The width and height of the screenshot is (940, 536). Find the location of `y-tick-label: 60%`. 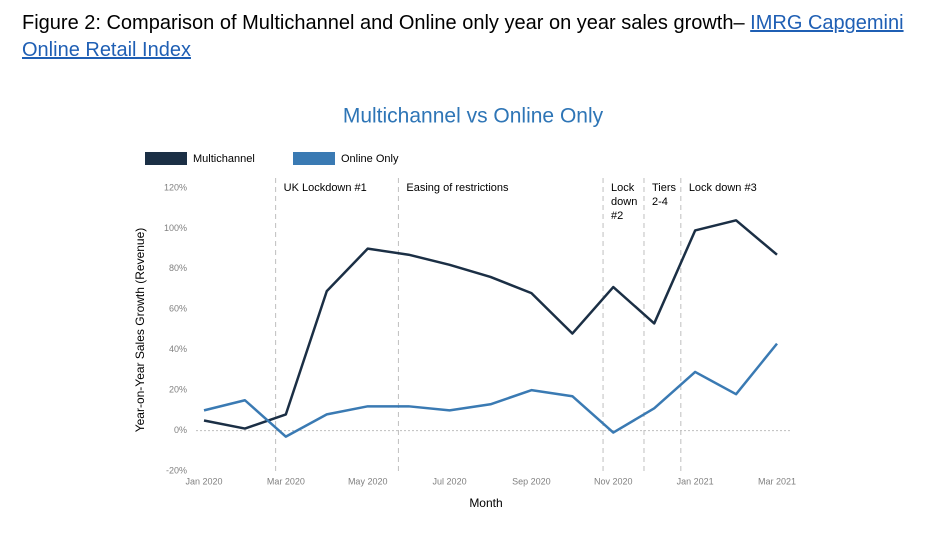

y-tick-label: 60% is located at coordinates (178, 309).